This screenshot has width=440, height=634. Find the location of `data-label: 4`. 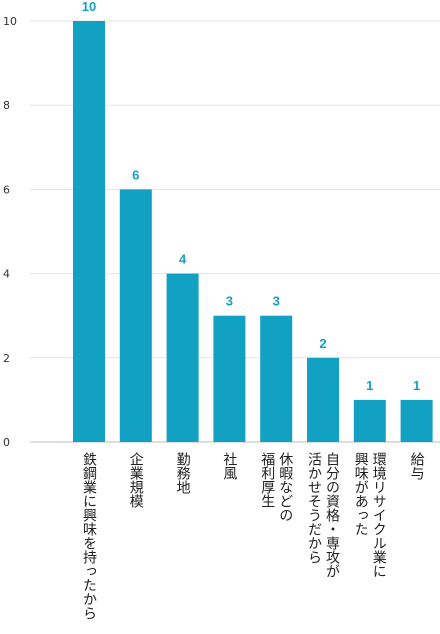

data-label: 4 is located at coordinates (183, 259).